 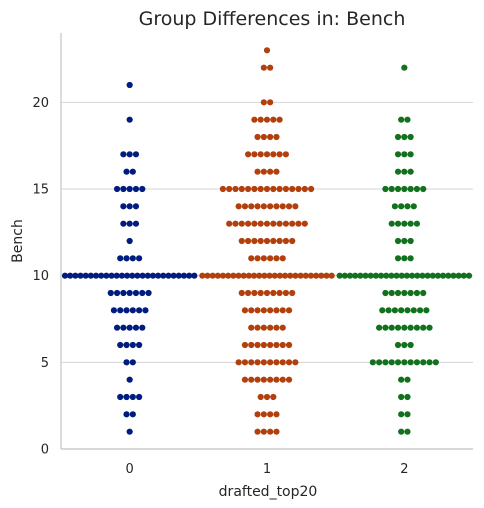 What do you see at coordinates (268, 492) in the screenshot?
I see `x-axis-title: drafted_top20` at bounding box center [268, 492].